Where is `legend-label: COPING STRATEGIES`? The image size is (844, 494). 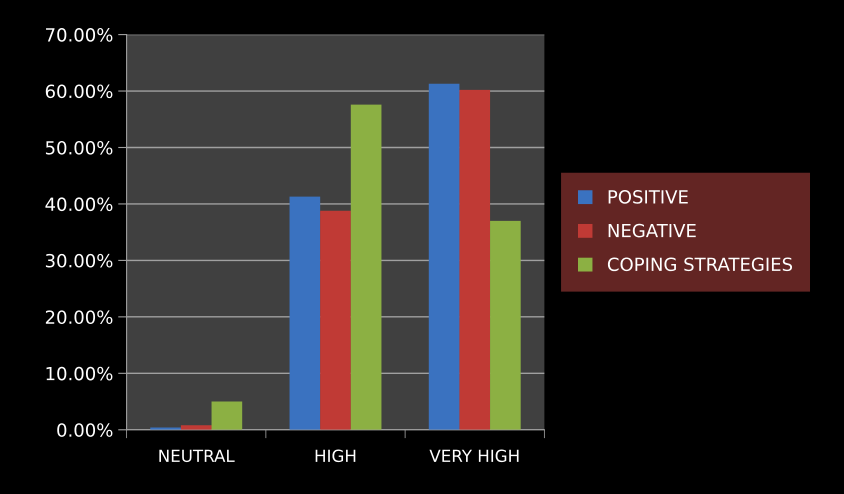
legend-label: COPING STRATEGIES is located at coordinates (700, 264).